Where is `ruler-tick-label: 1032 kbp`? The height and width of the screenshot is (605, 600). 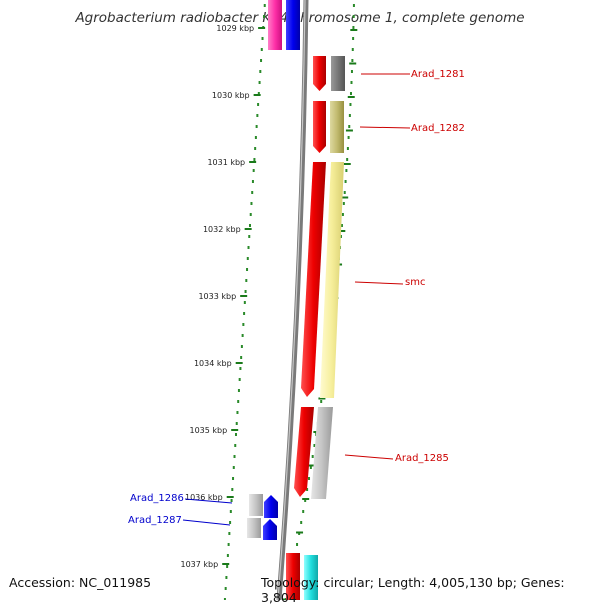 ruler-tick-label: 1032 kbp is located at coordinates (222, 229).